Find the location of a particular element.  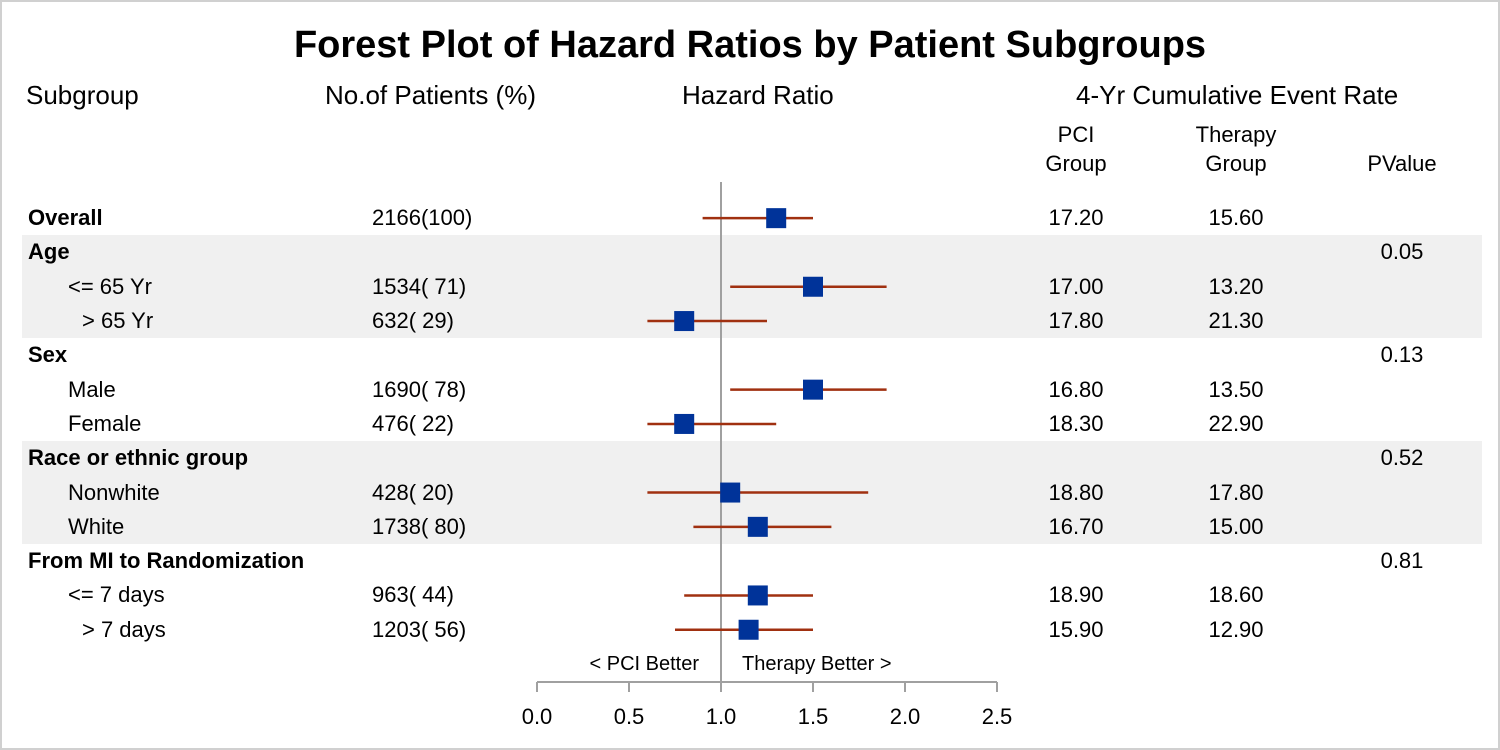

pci-group-header: PCI Group is located at coordinates (1076, 149).